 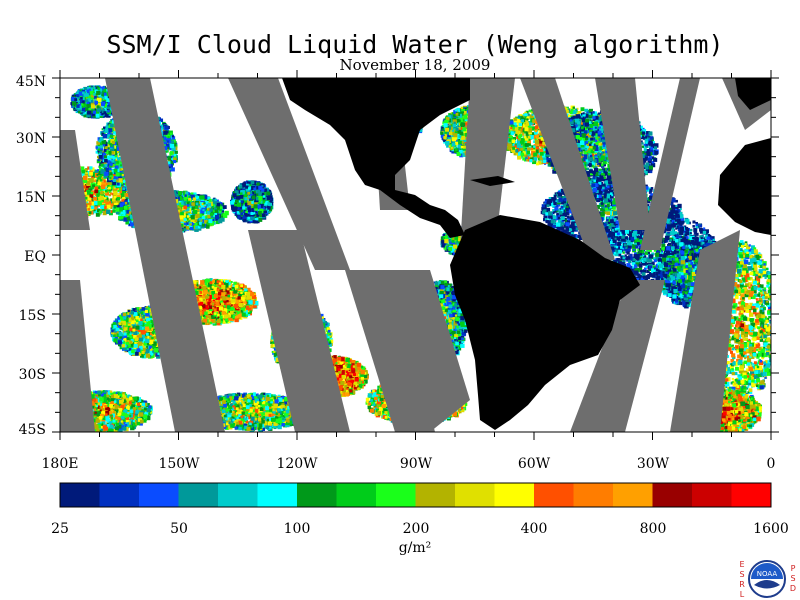 What do you see at coordinates (179, 529) in the screenshot?
I see `colorbar-label-50: 50` at bounding box center [179, 529].